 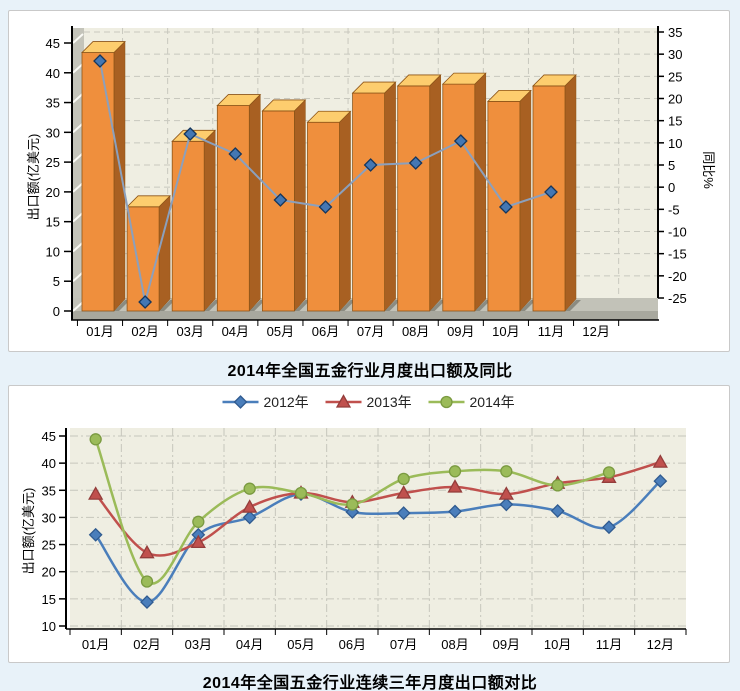 I want to click on series-line-2012, so click(x=378, y=542).